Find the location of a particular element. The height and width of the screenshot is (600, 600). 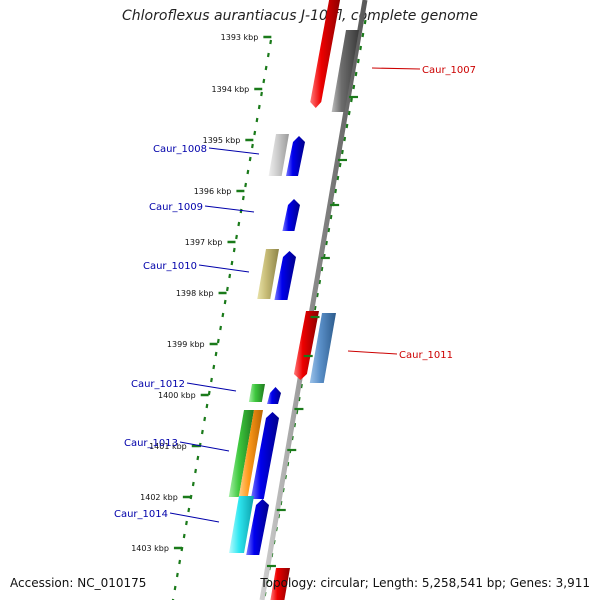

accession-text: Accession: NC_010175 is located at coordinates (78, 583).